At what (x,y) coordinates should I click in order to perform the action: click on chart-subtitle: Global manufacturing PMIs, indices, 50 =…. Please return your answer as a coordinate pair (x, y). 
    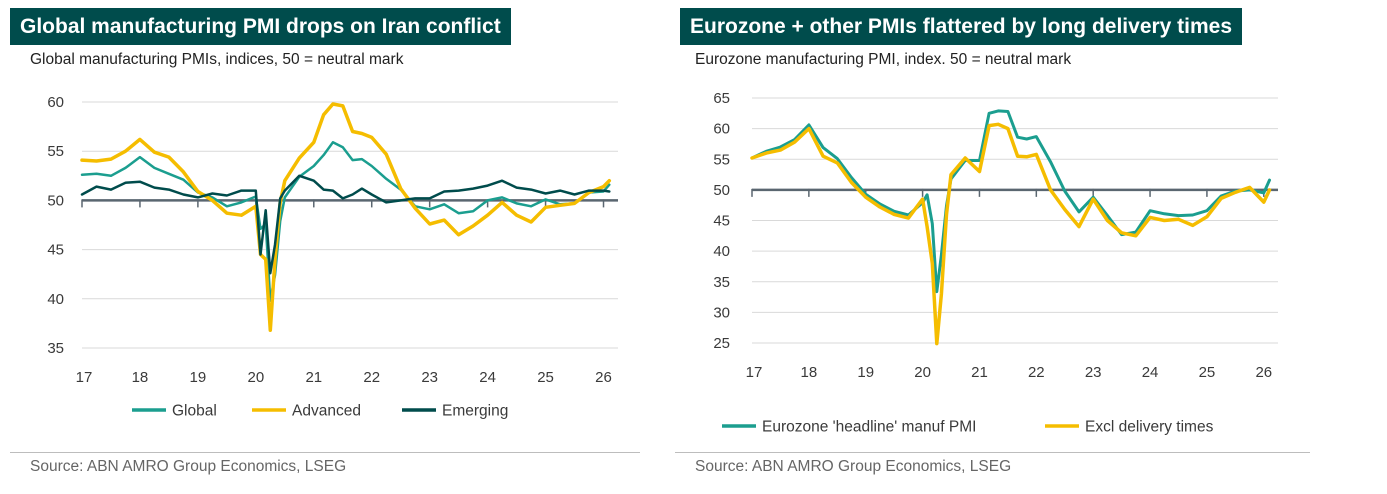
    Looking at the image, I should click on (217, 59).